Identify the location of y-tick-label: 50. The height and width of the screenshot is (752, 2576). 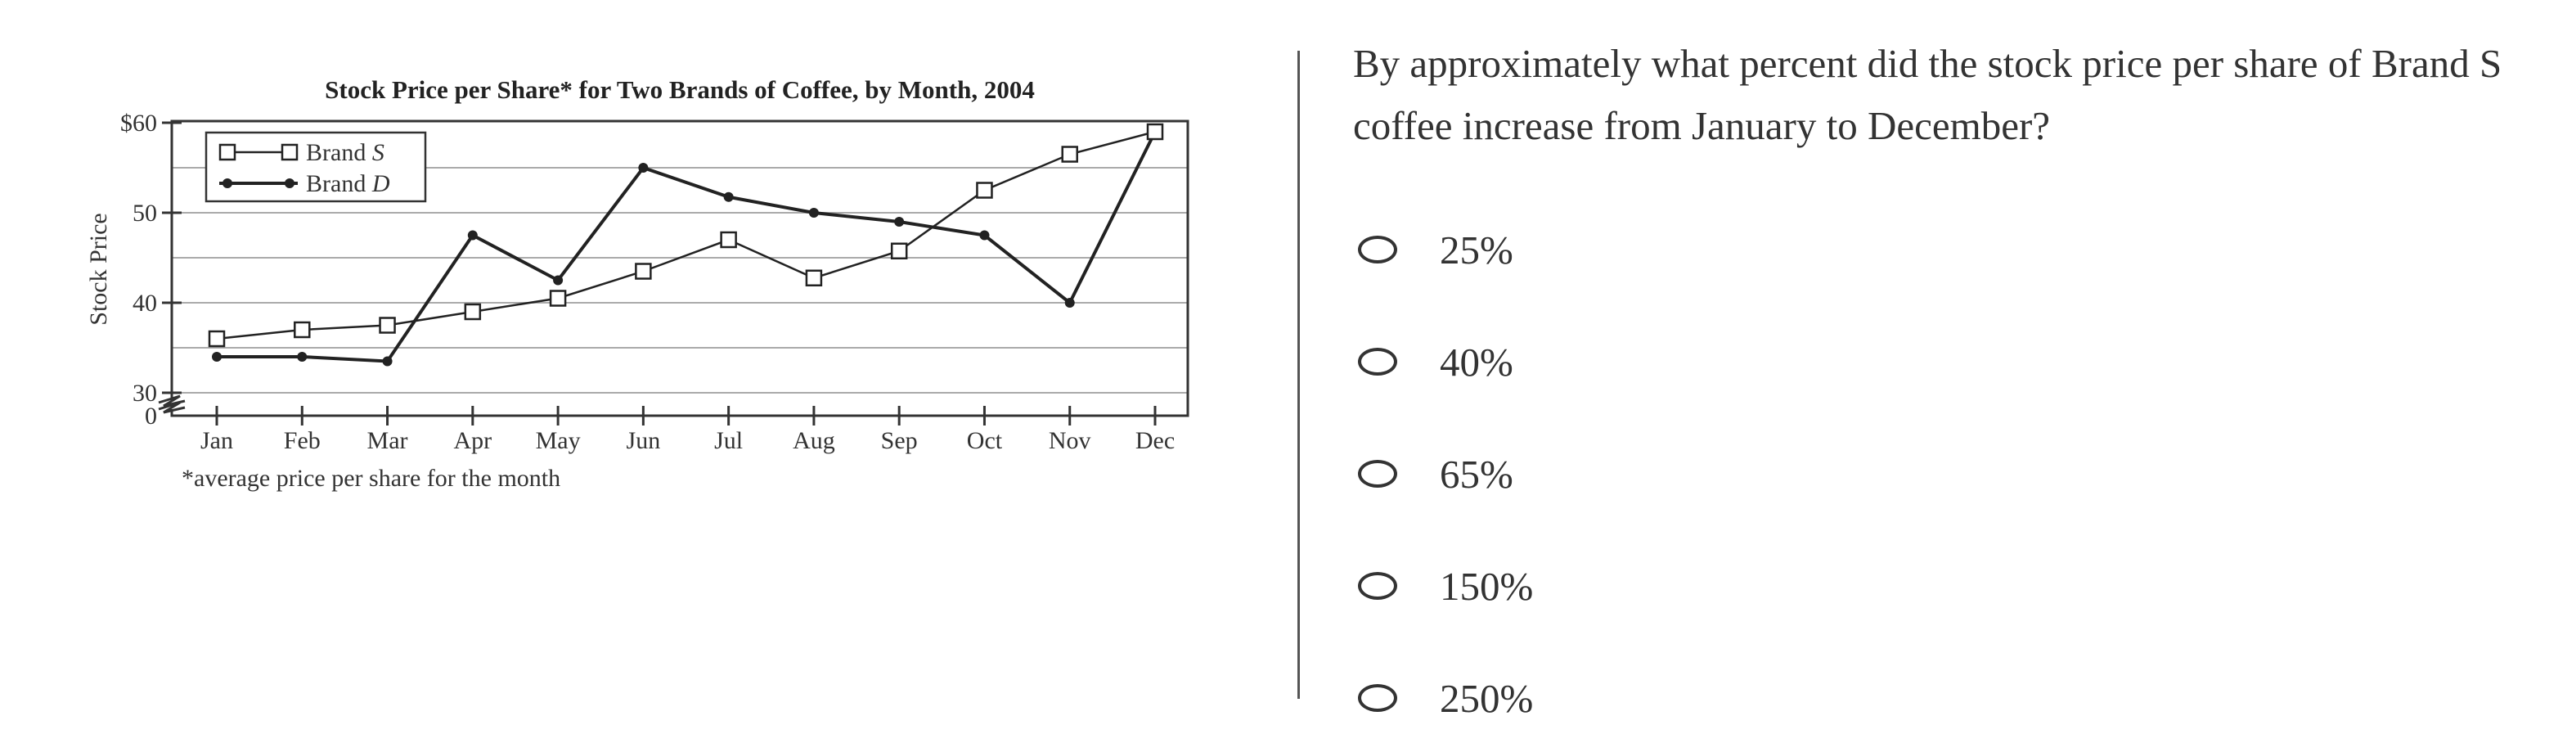
(145, 213).